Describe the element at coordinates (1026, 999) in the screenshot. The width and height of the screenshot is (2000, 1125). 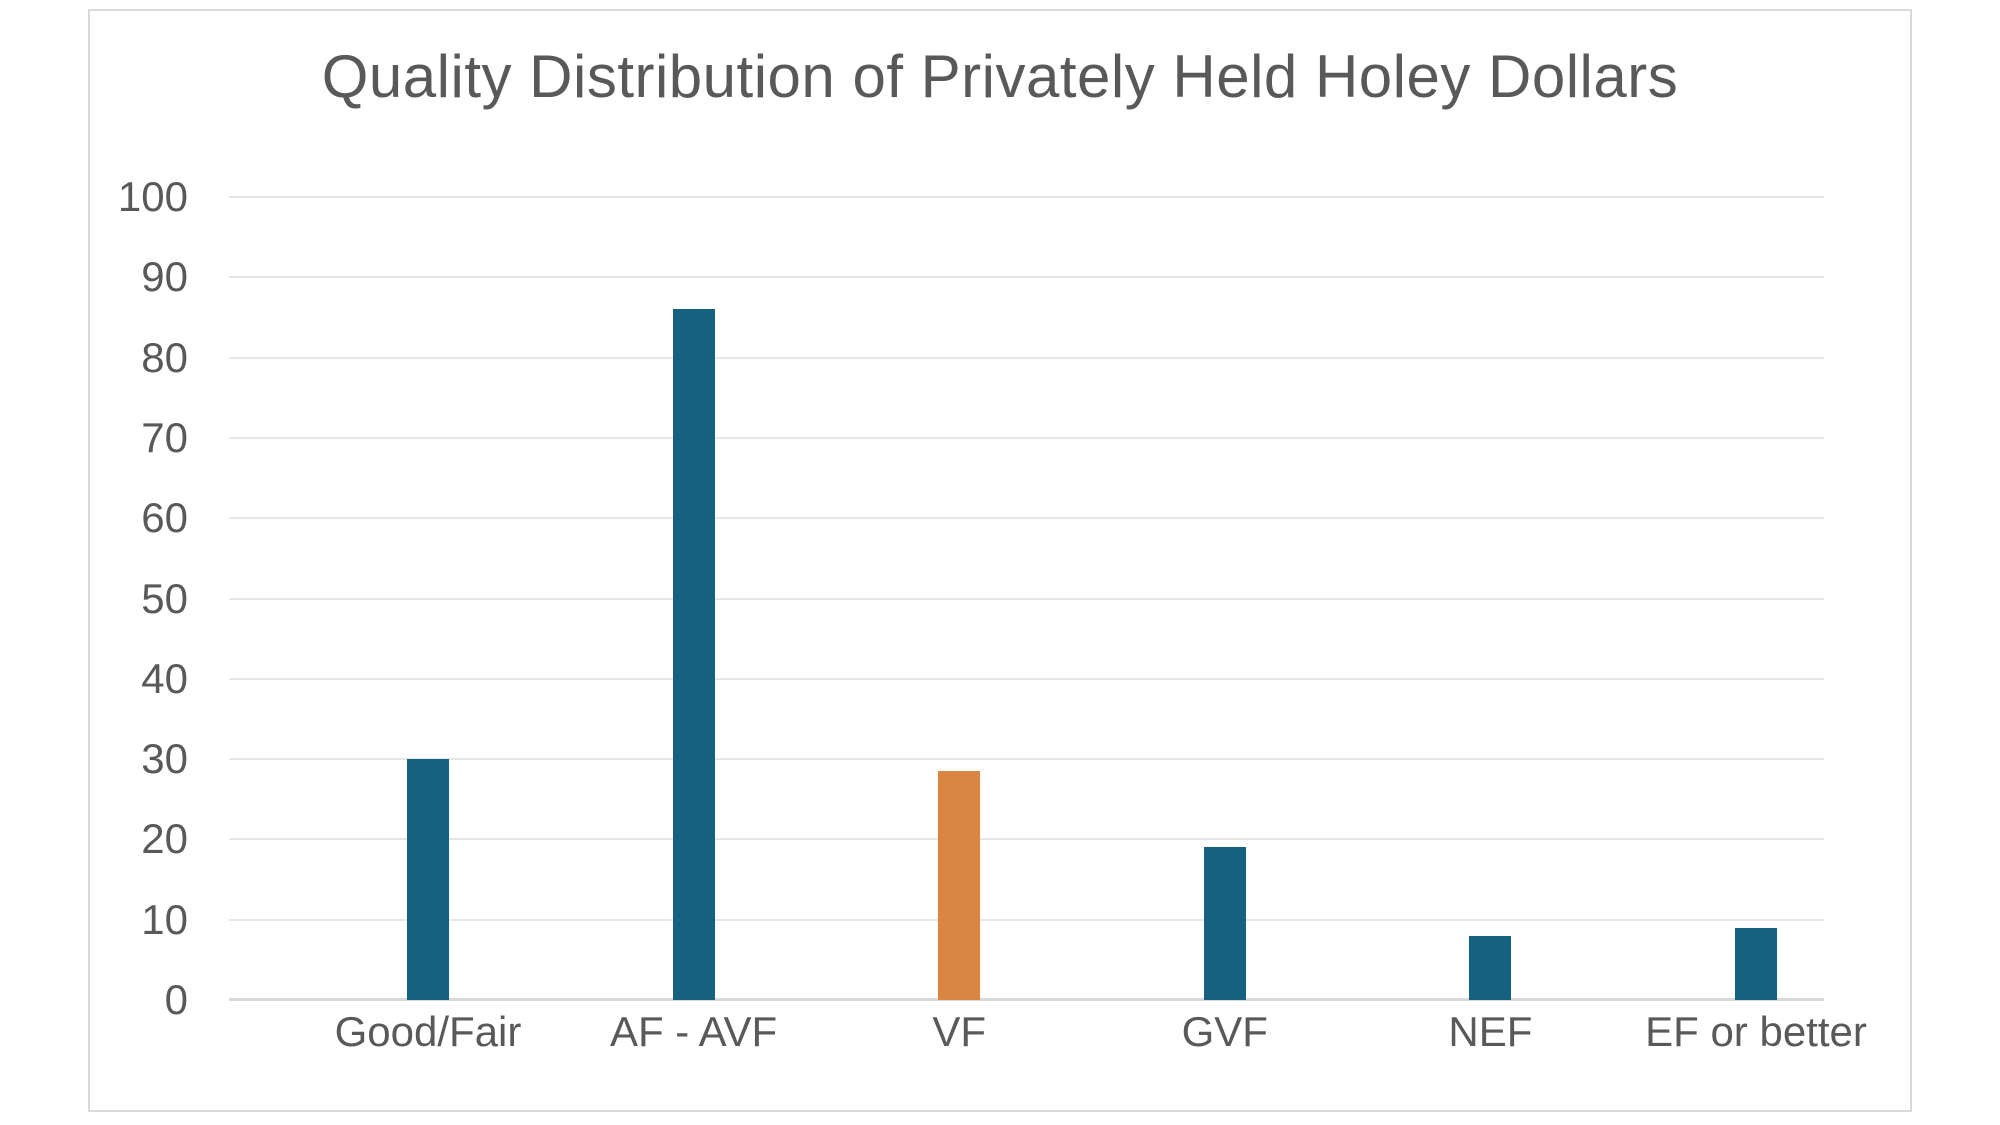
I see `x-axis-line` at that location.